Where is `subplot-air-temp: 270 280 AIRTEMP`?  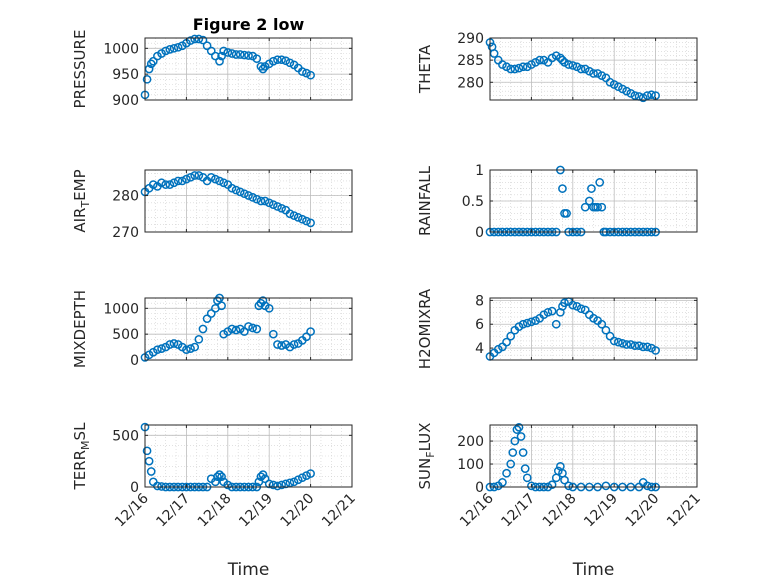
subplot-air-temp: 270 280 AIRTEMP is located at coordinates (212, 205).